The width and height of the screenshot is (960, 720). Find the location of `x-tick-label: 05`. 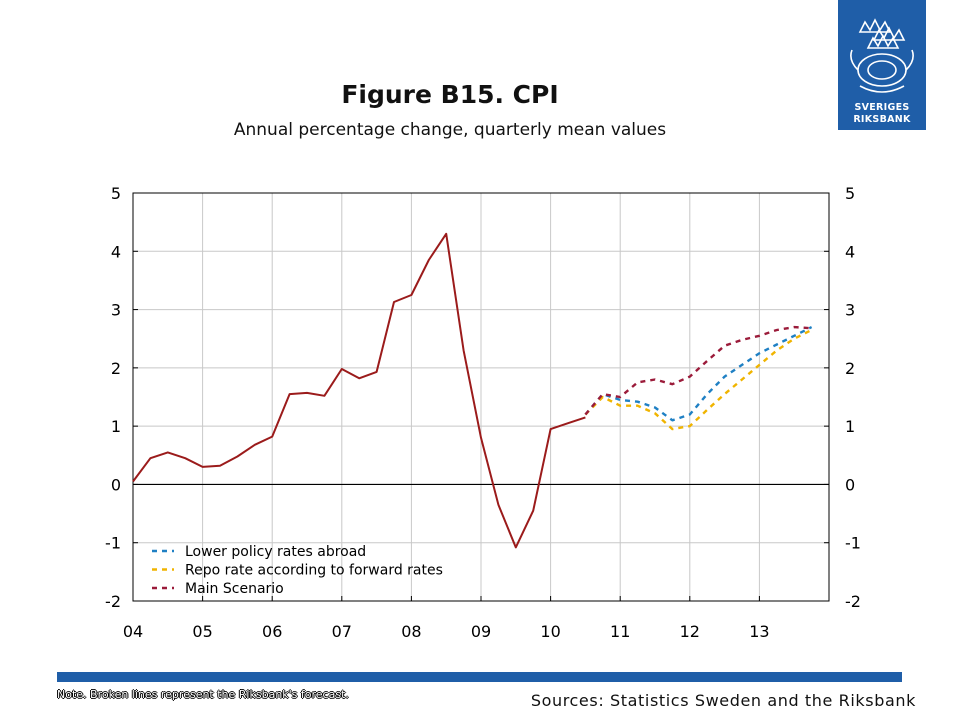

x-tick-label: 05 is located at coordinates (202, 631).